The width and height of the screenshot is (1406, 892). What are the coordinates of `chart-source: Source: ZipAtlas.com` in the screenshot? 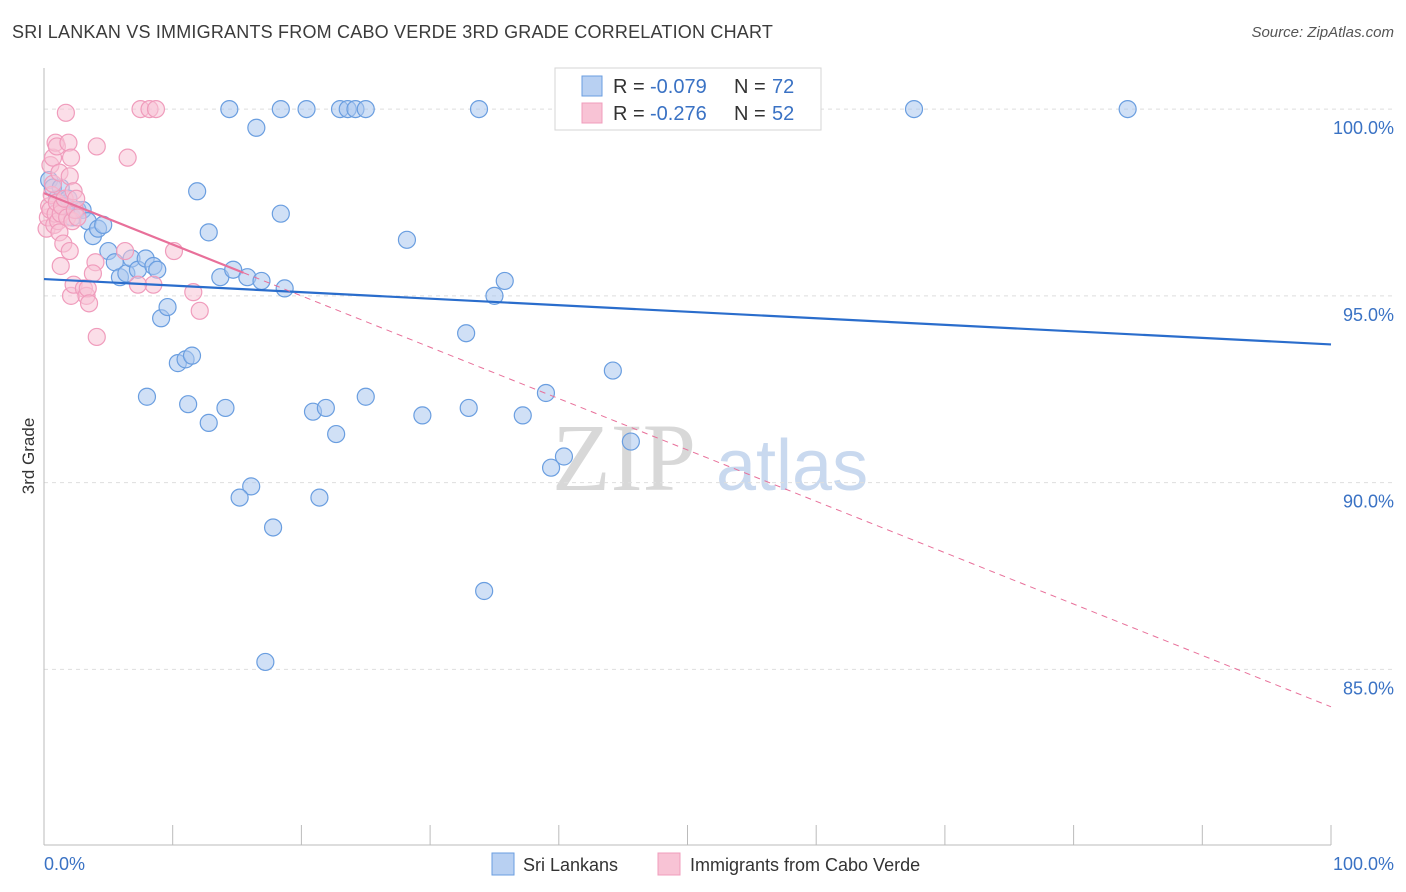 It's located at (1322, 32).